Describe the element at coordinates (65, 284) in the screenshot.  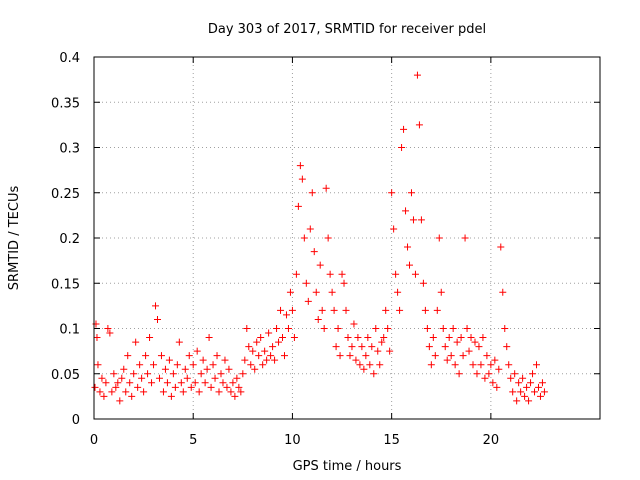
I see `y-tick-label: 0.15` at that location.